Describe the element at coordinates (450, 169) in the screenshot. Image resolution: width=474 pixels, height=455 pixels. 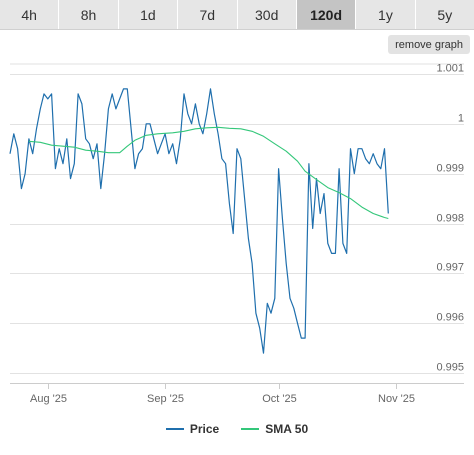
I see `y-tick-label: 0.999` at that location.